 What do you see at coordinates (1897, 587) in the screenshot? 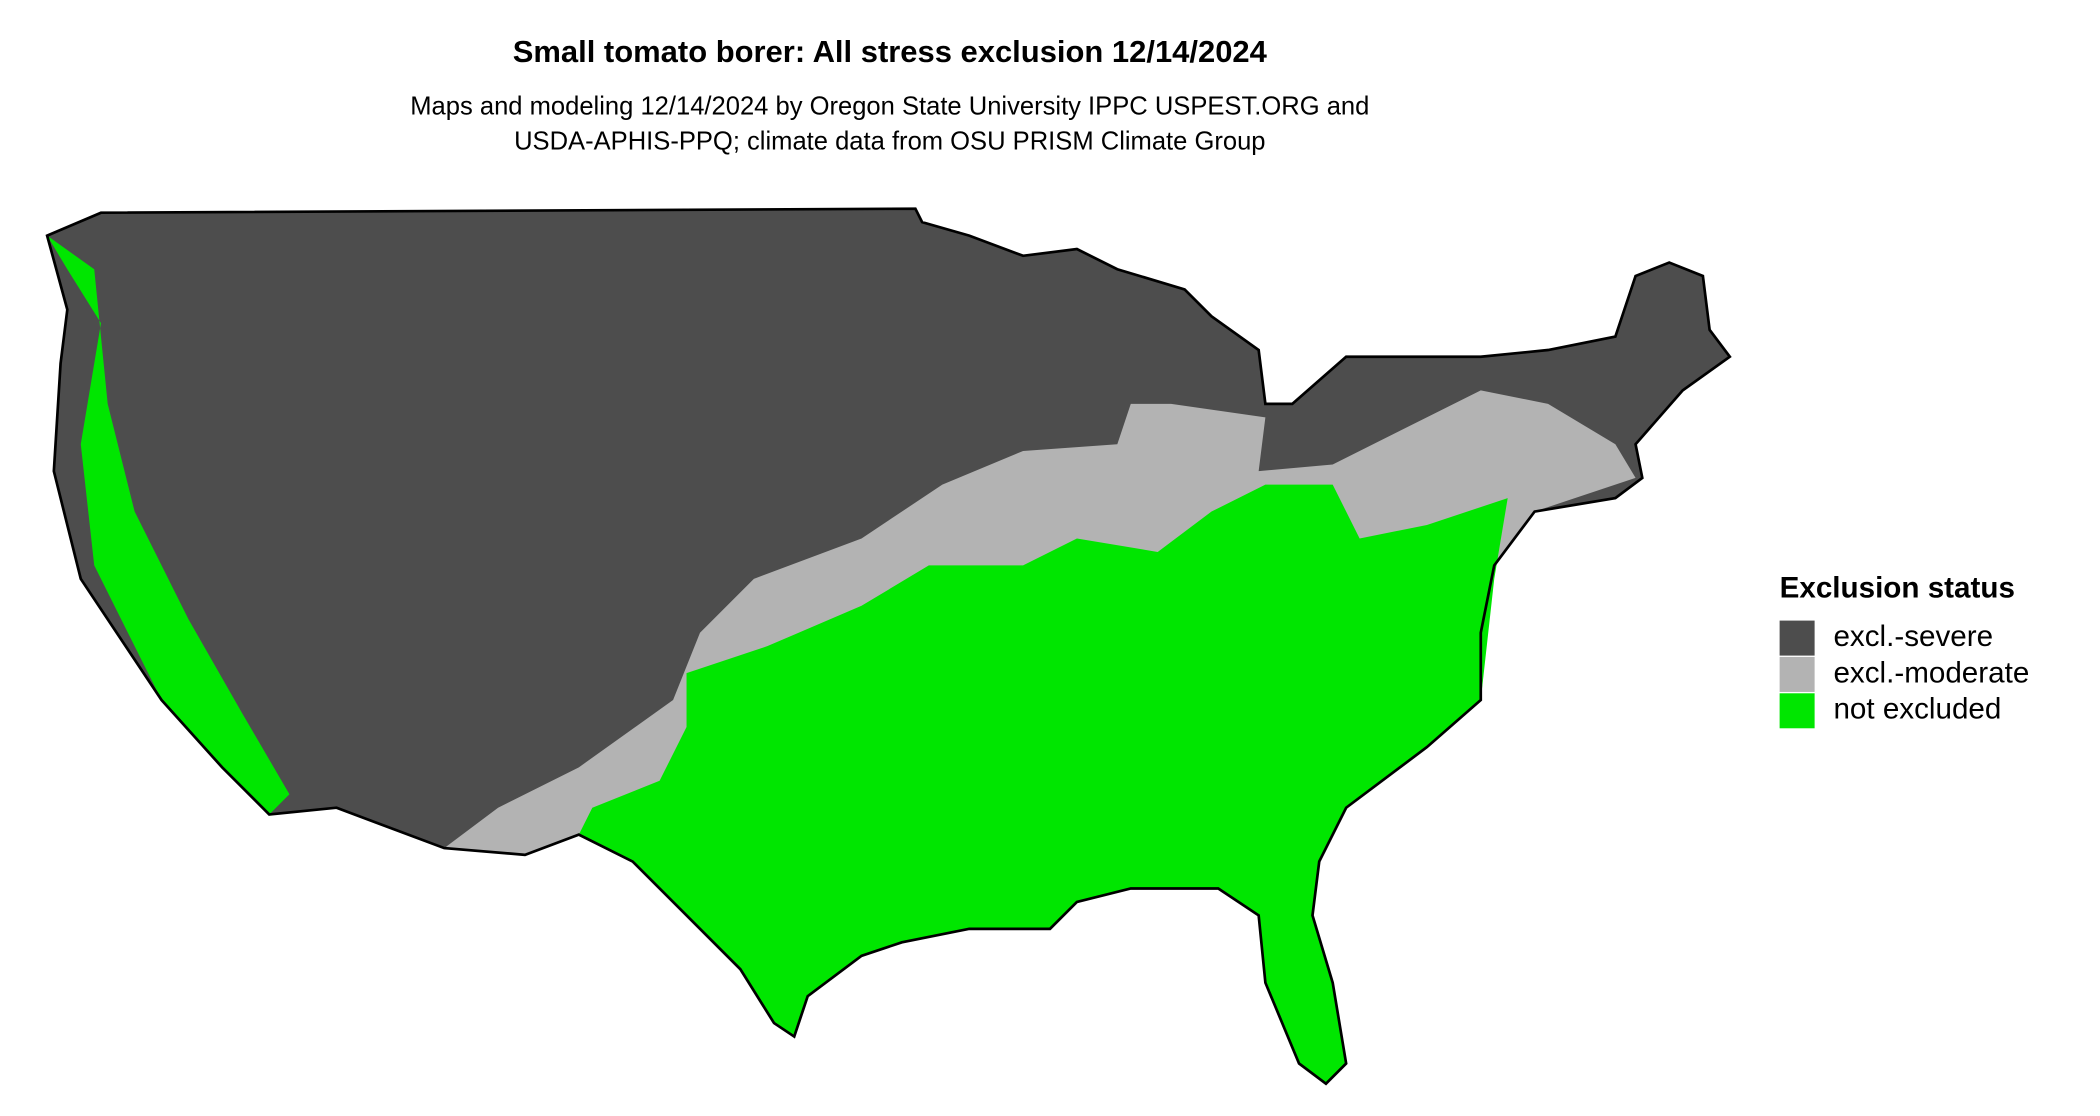
I see `legend-title: Exclusion status` at bounding box center [1897, 587].